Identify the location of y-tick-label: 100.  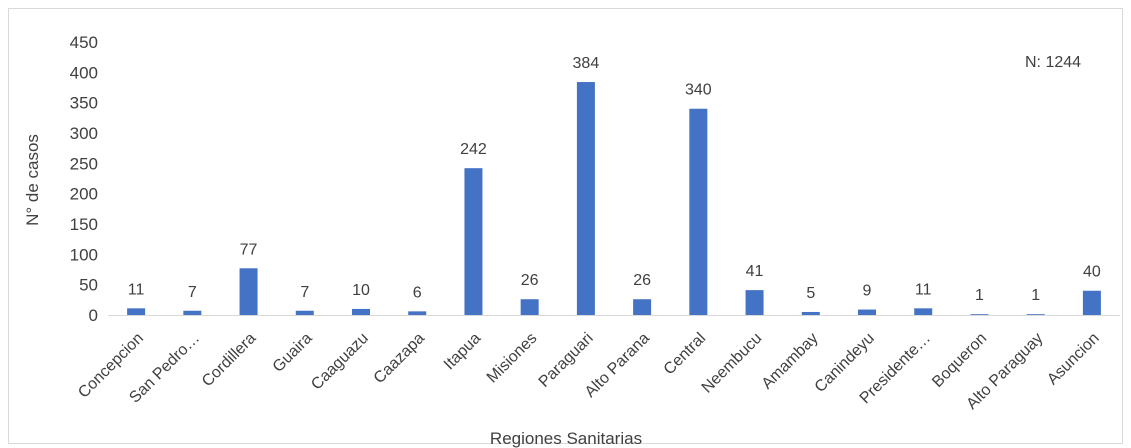
(84, 254).